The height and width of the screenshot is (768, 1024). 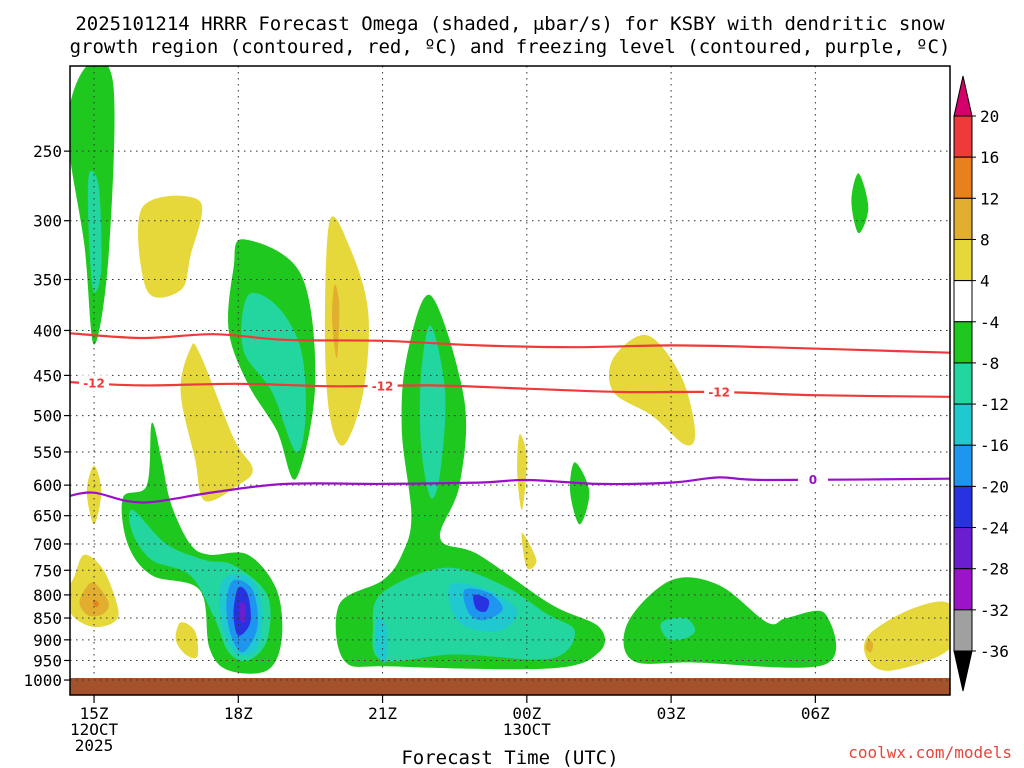 I want to click on y-tick-label-350: 350, so click(x=47, y=280).